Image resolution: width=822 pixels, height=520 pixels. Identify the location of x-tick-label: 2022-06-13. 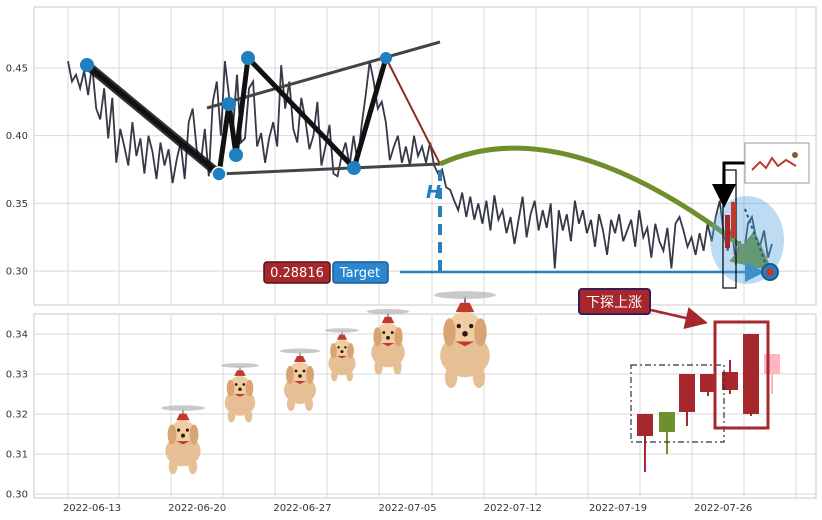
(92, 508).